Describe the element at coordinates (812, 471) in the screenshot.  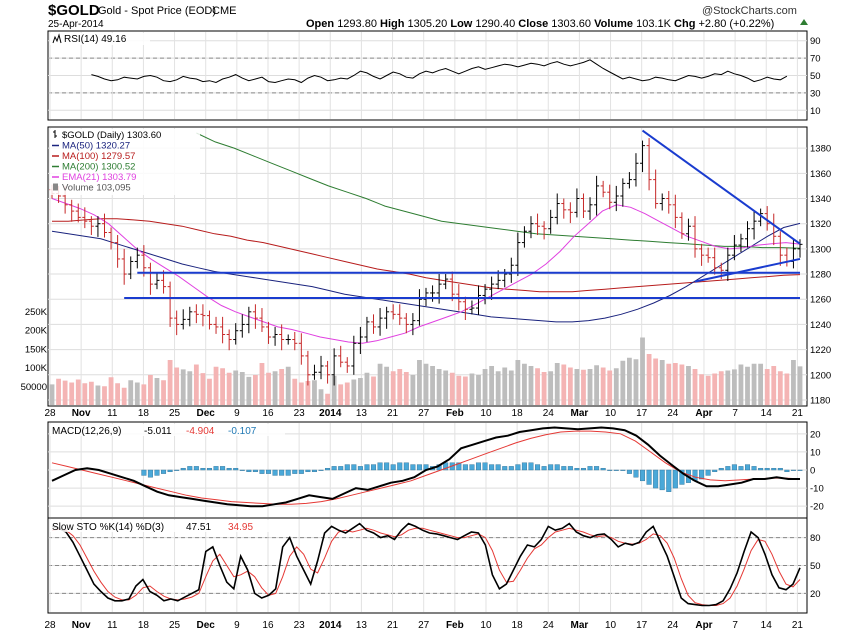
I see `macd-tick-label: 0` at that location.